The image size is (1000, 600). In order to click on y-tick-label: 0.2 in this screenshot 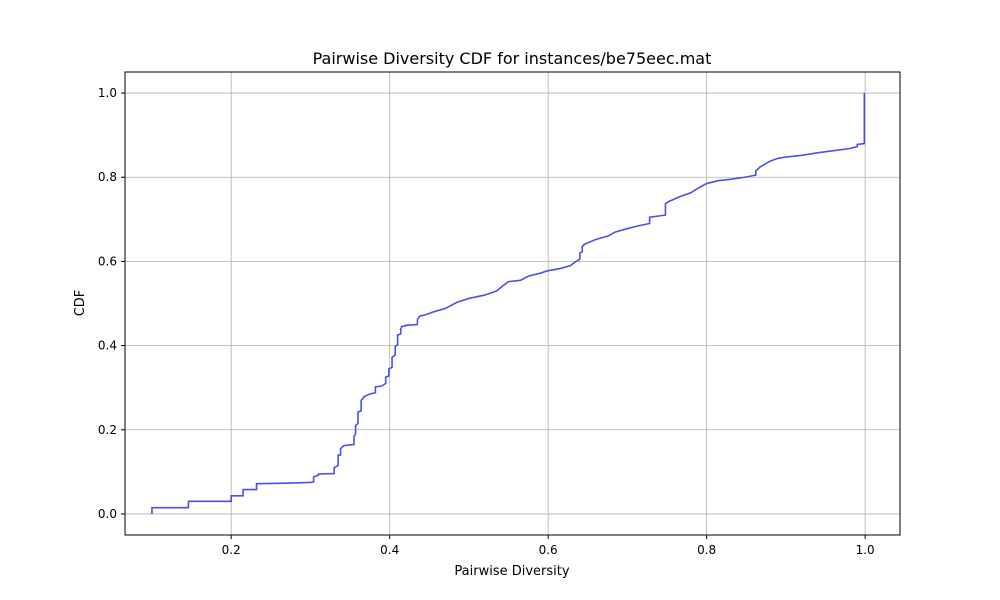, I will do `click(107, 430)`.